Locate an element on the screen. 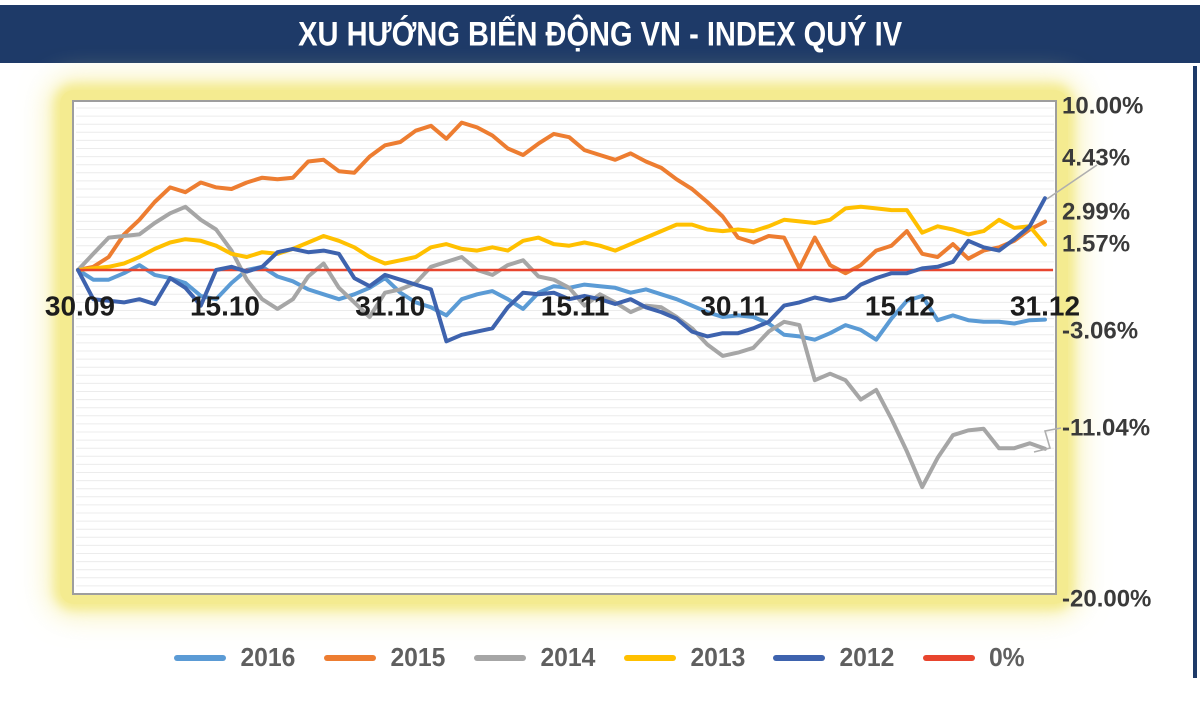 This screenshot has height=712, width=1200. title-bar: XU HƯỚNG BIẾN ĐỘNG VN - INDEX QUÝ IV is located at coordinates (600, 34).